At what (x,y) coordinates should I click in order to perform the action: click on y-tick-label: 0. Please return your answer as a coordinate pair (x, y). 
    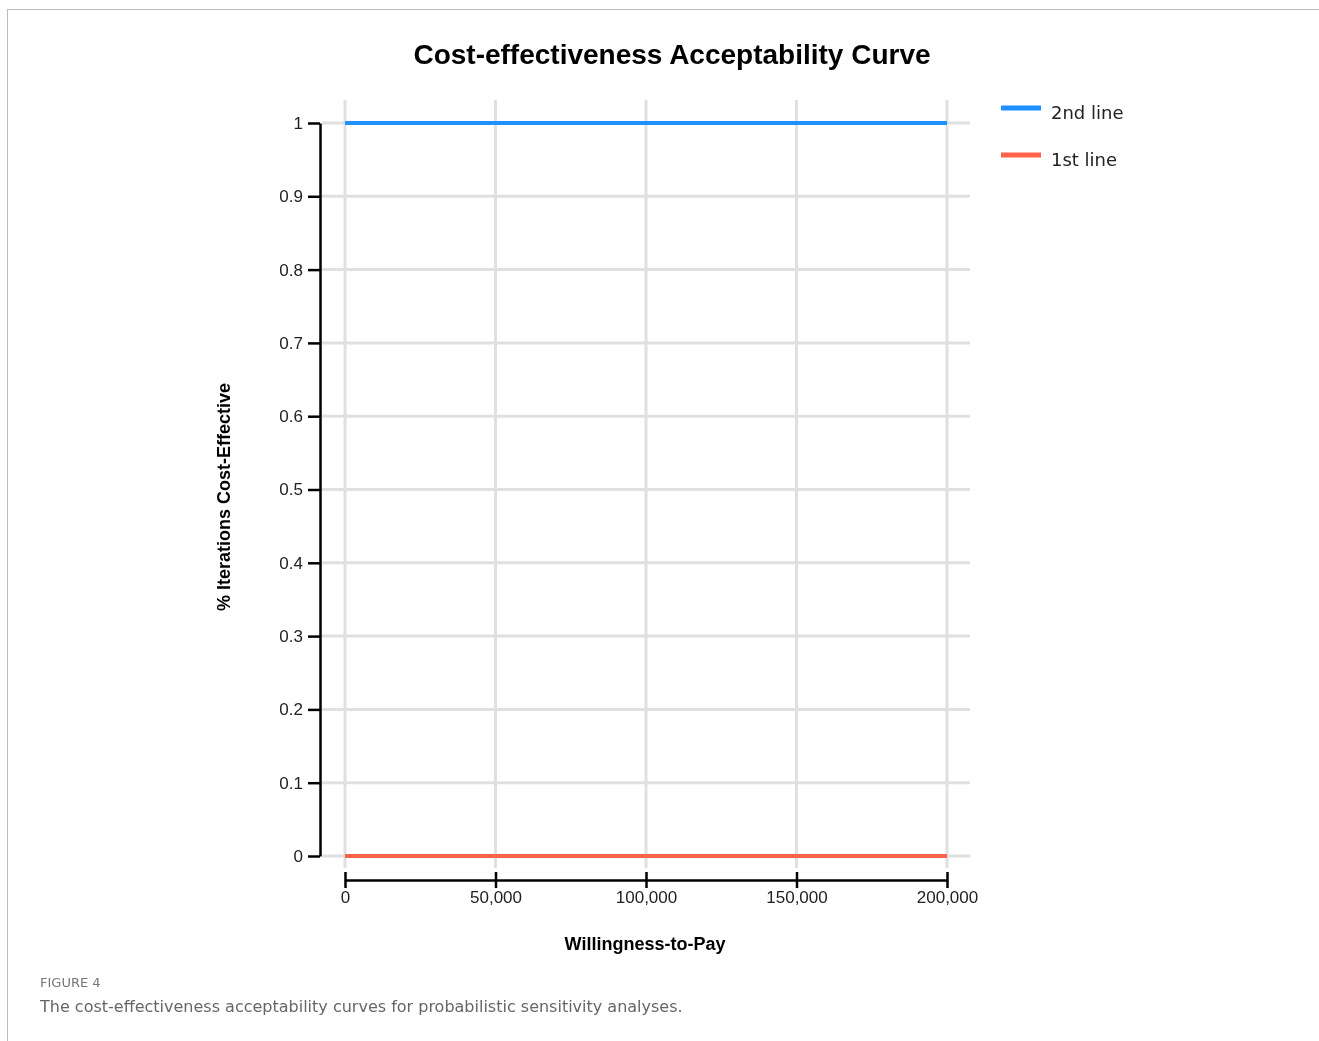
    Looking at the image, I should click on (298, 856).